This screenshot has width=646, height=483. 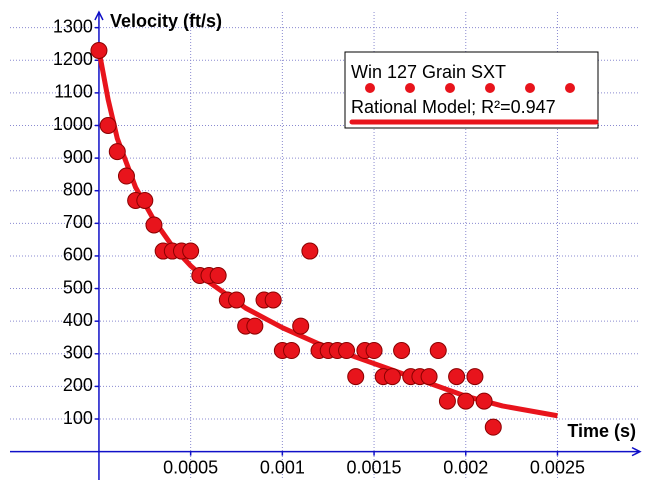 What do you see at coordinates (73, 59) in the screenshot?
I see `y-tick-label: 1200` at bounding box center [73, 59].